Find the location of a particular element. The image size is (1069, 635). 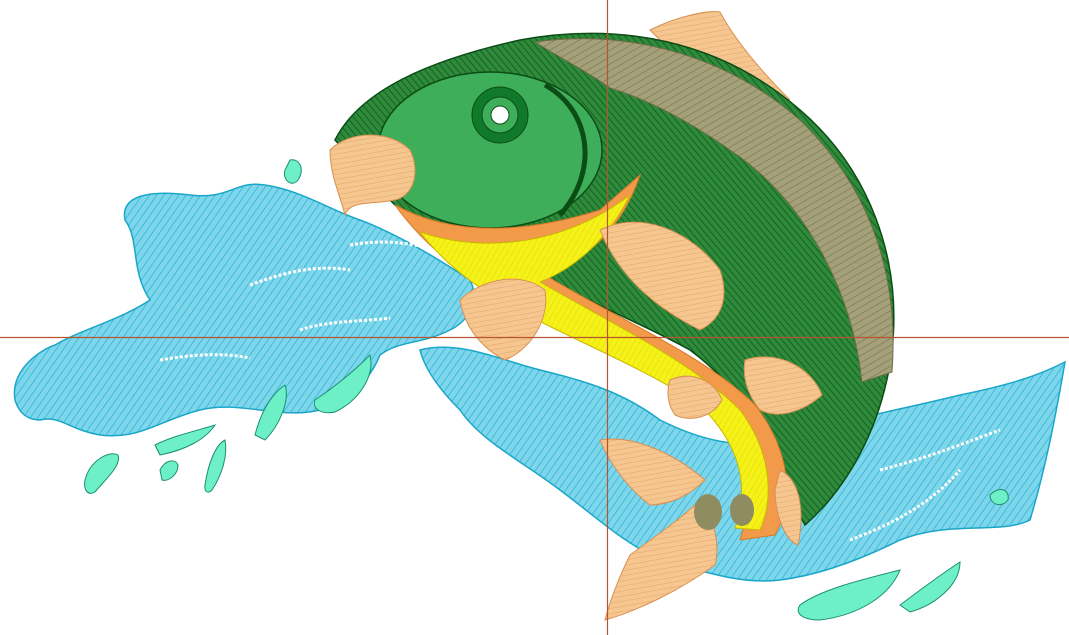

gill is located at coordinates (565, 149).